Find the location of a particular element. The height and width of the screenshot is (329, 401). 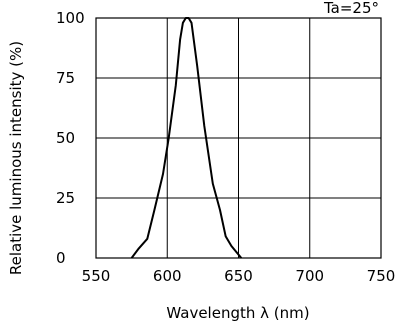

x-tick-label: 600 is located at coordinates (167, 276).